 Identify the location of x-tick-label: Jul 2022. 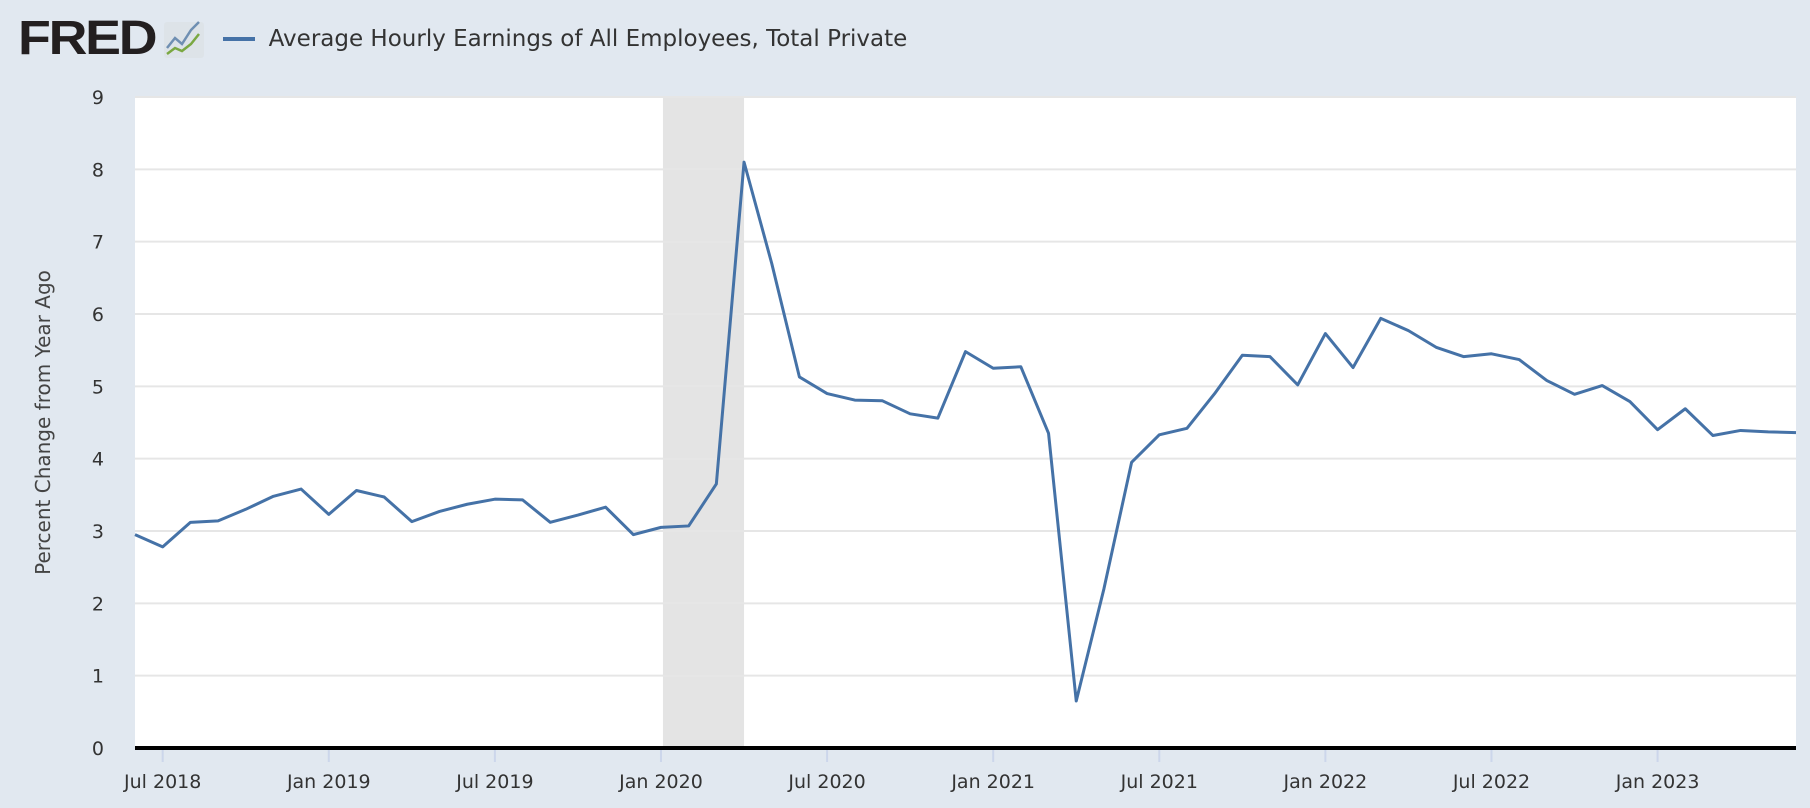
(1491, 782).